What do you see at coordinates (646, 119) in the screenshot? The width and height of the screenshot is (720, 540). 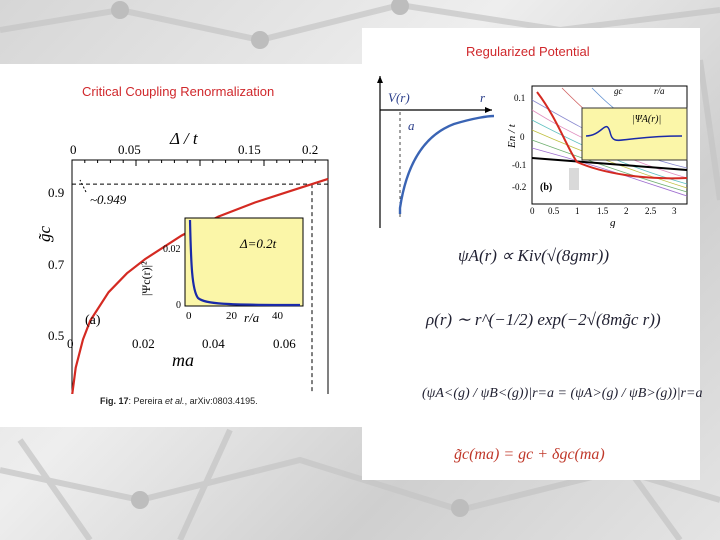 I see `spectrum-inset-label: |ΨA(r)|` at bounding box center [646, 119].